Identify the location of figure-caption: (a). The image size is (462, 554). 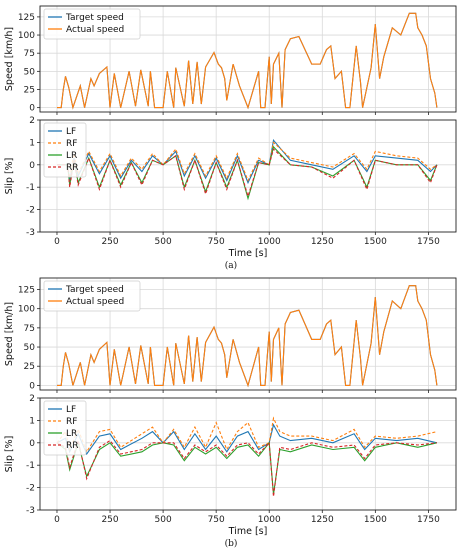
(231, 265).